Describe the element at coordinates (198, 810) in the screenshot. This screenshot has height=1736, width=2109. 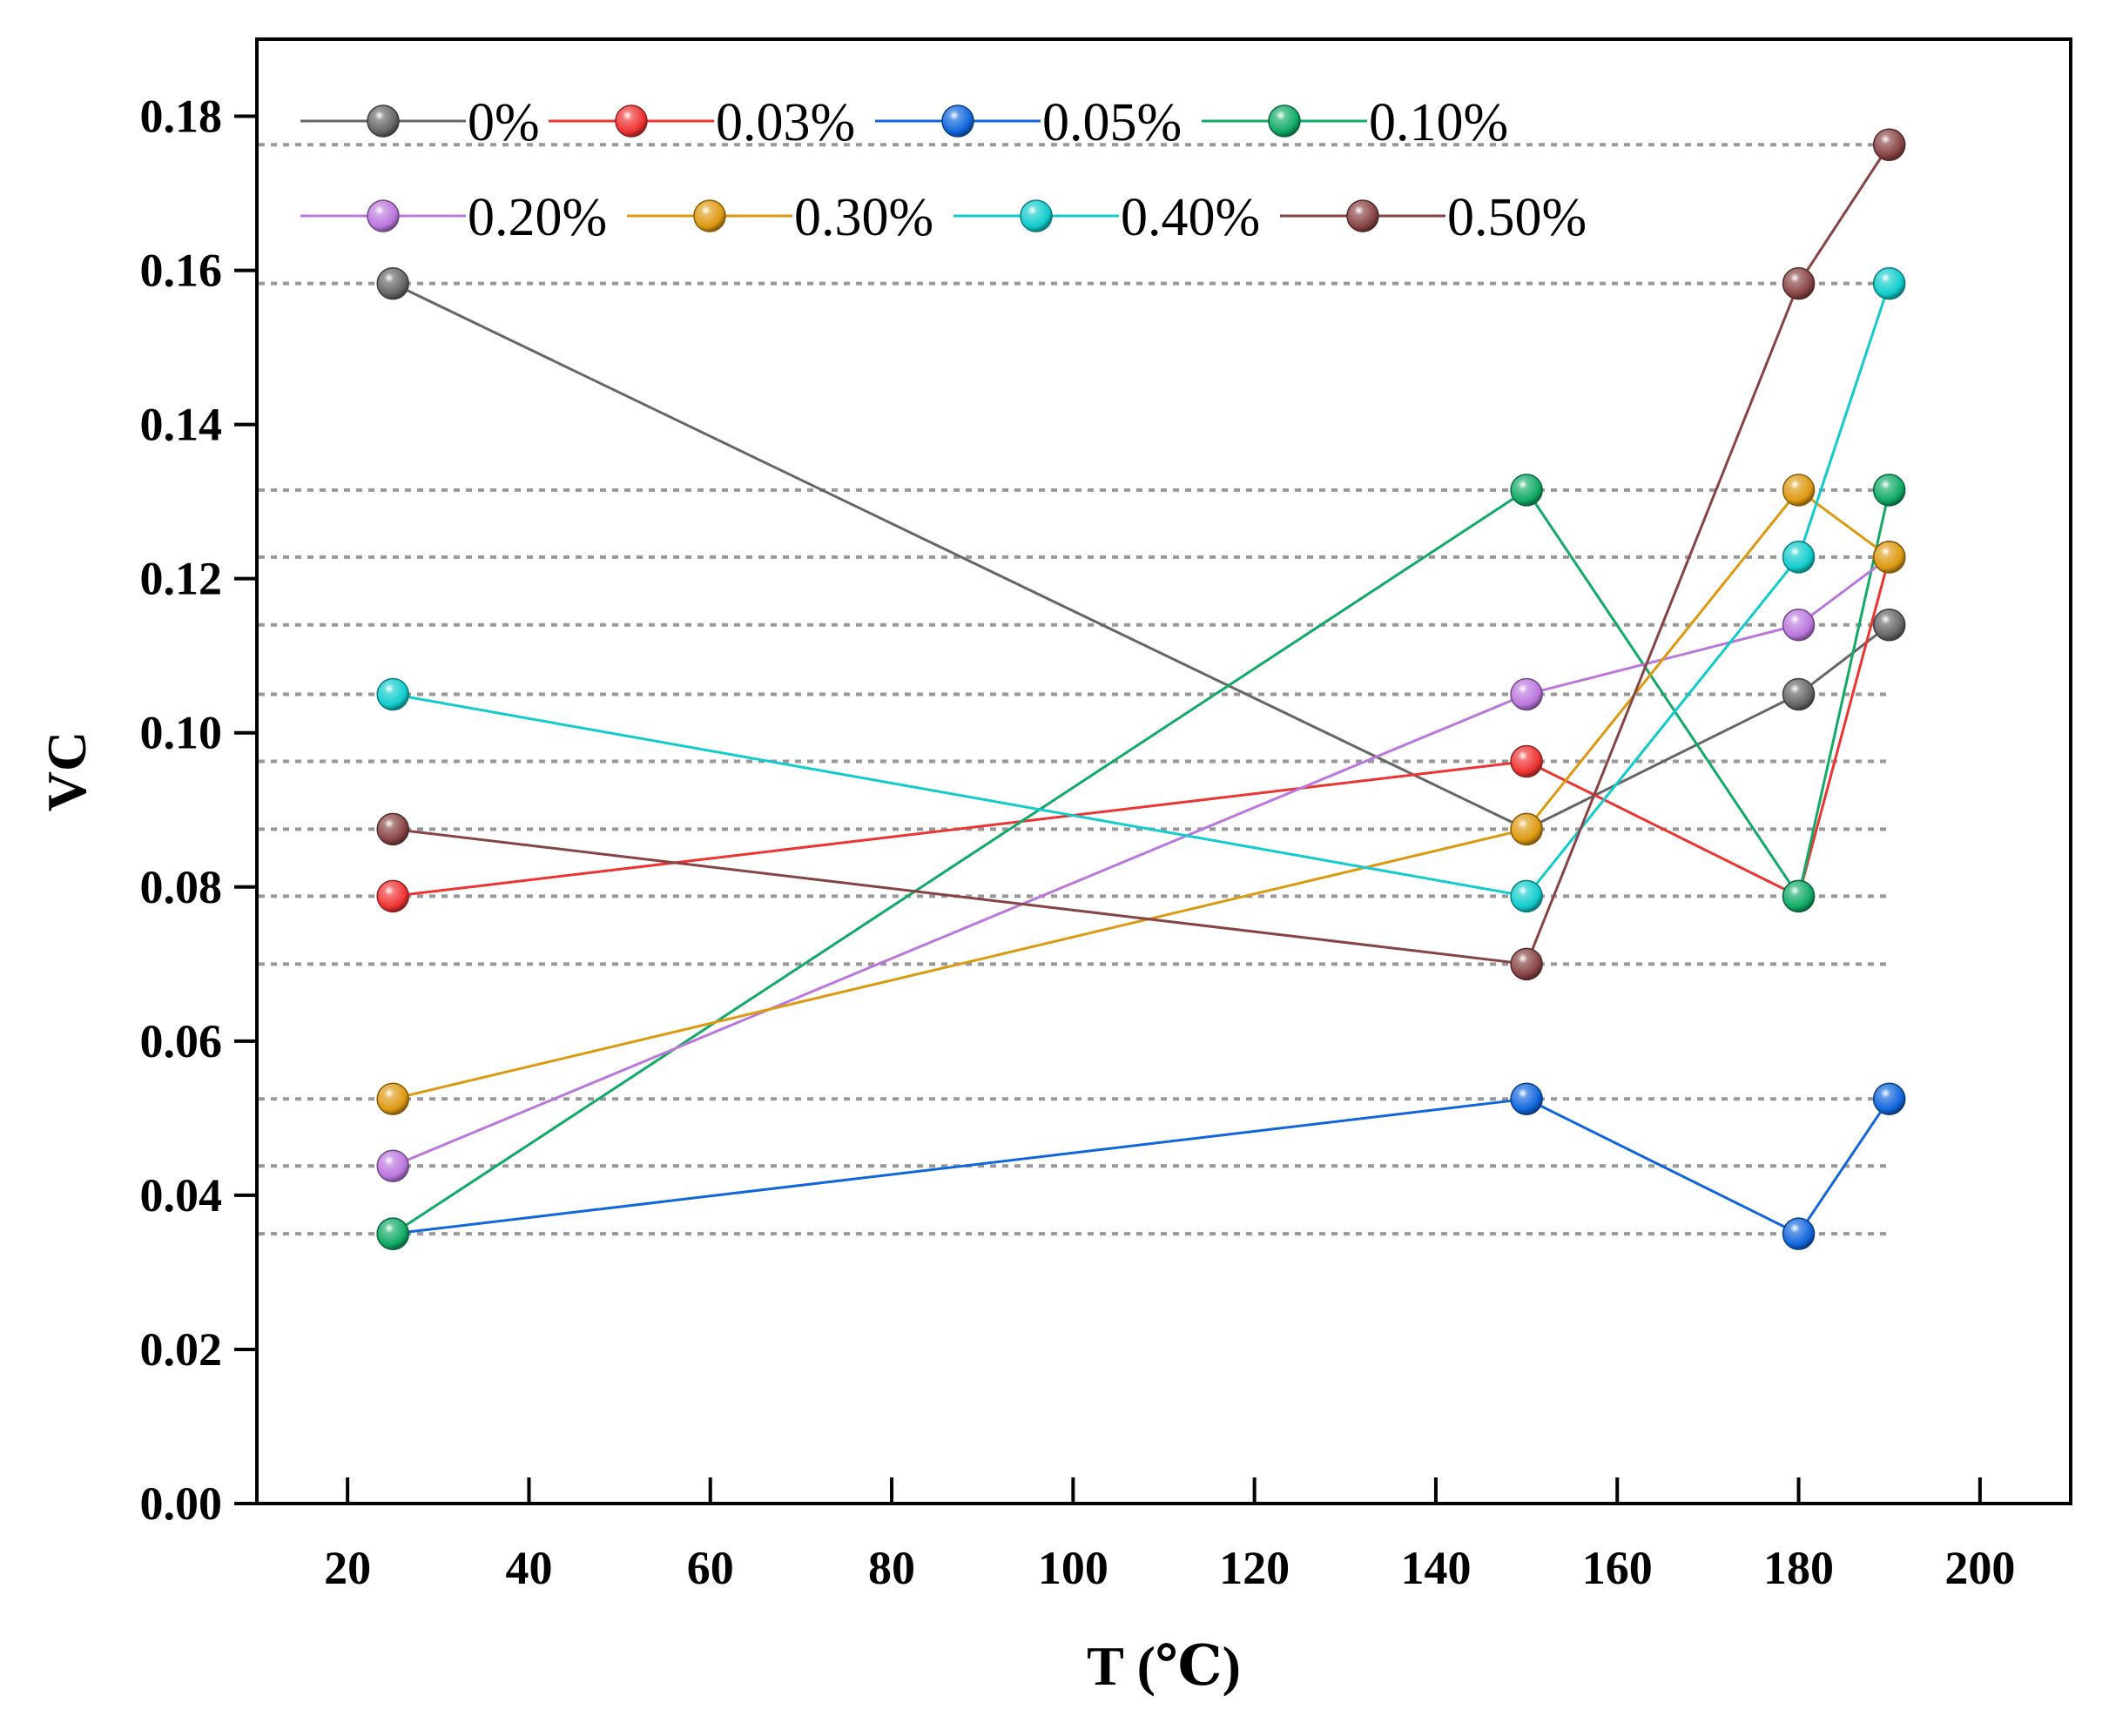
I see `y-axis-ticks: 0.00 0.02 0.04 0.06 0.08 0.10 0.12 0.14 0.16 0.18` at that location.